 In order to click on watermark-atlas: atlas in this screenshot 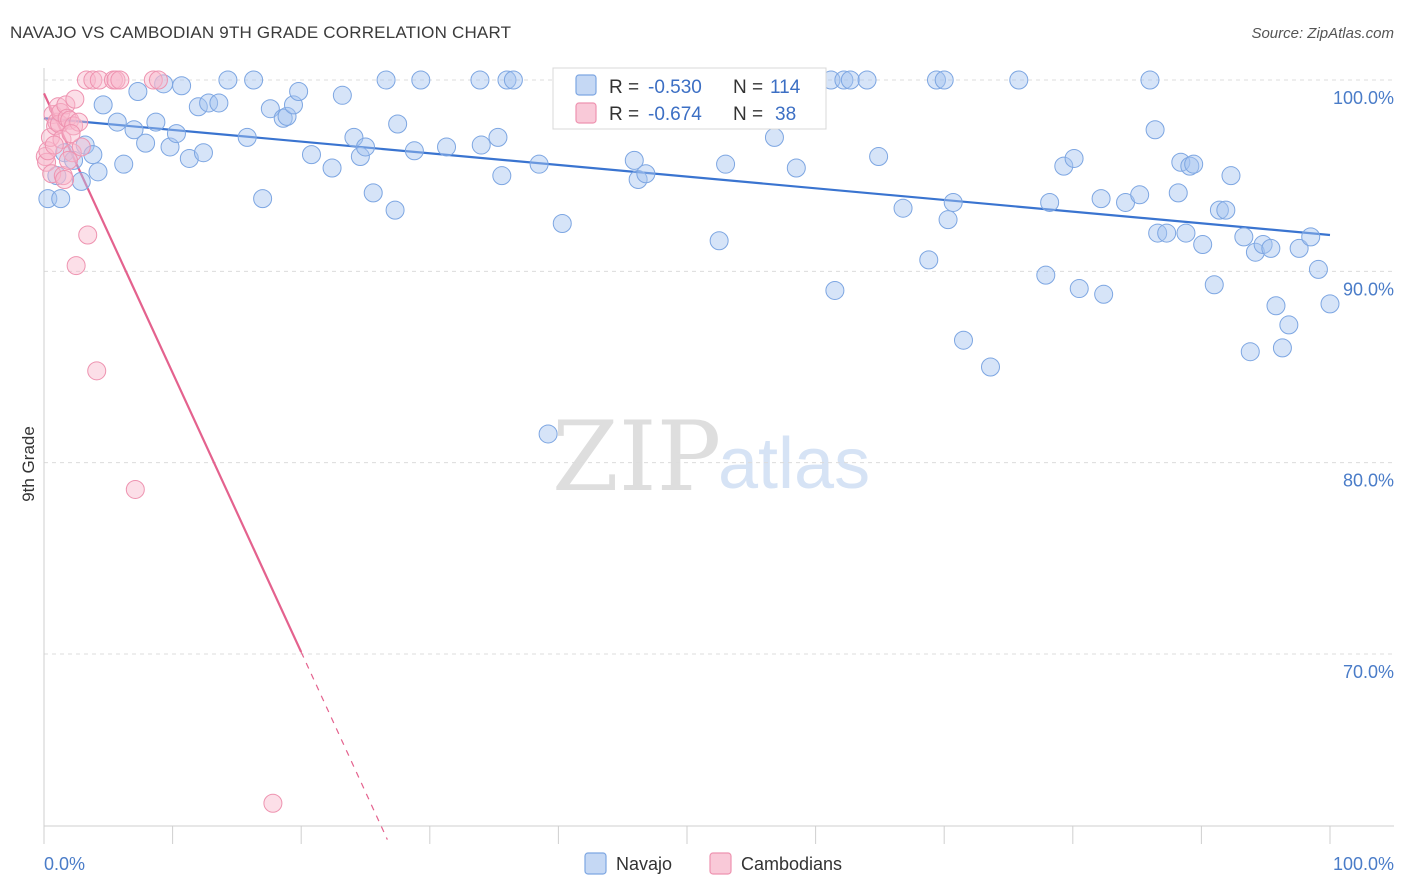, I will do `click(794, 464)`.